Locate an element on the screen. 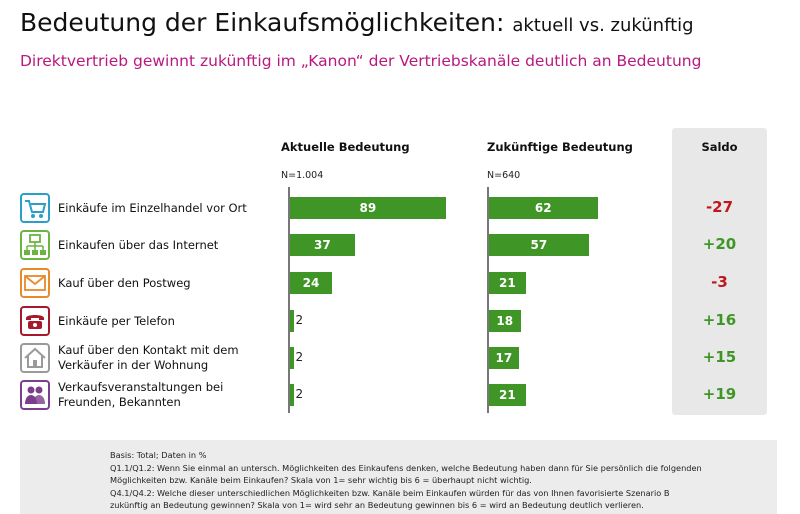  axis-future is located at coordinates (488, 300).